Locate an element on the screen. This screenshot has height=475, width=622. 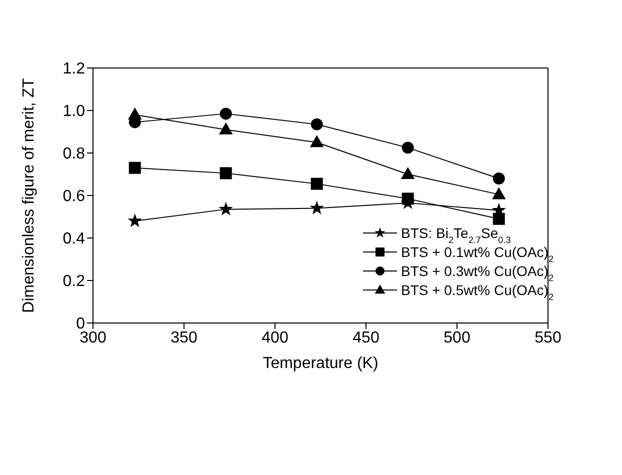
x-tick-label: 550 is located at coordinates (548, 337).